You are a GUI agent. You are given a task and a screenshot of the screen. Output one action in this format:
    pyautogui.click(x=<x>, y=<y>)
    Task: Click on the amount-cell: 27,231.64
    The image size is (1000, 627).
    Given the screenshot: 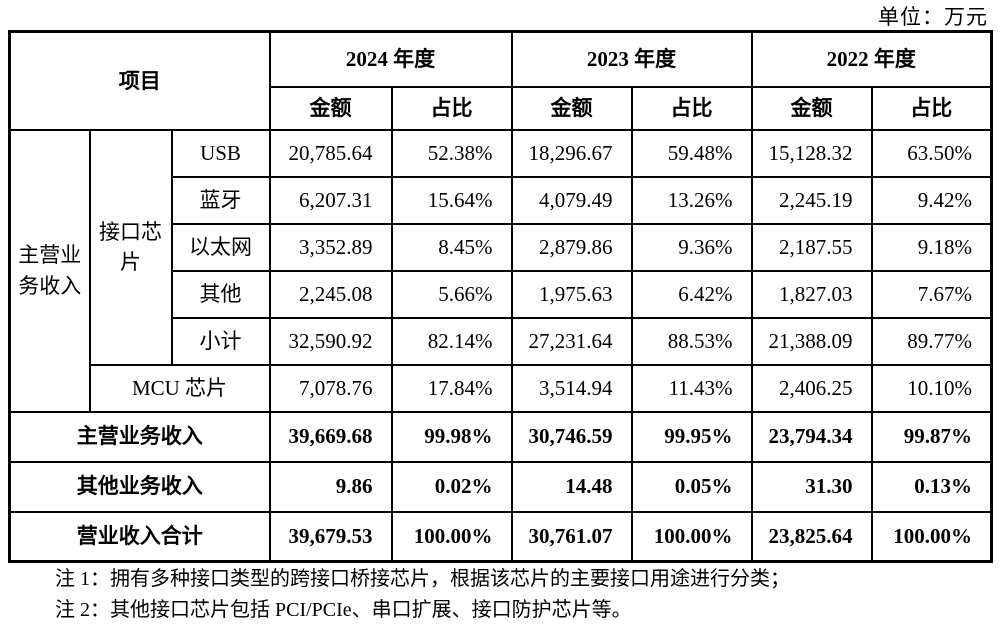 What is the action you would take?
    pyautogui.click(x=571, y=341)
    